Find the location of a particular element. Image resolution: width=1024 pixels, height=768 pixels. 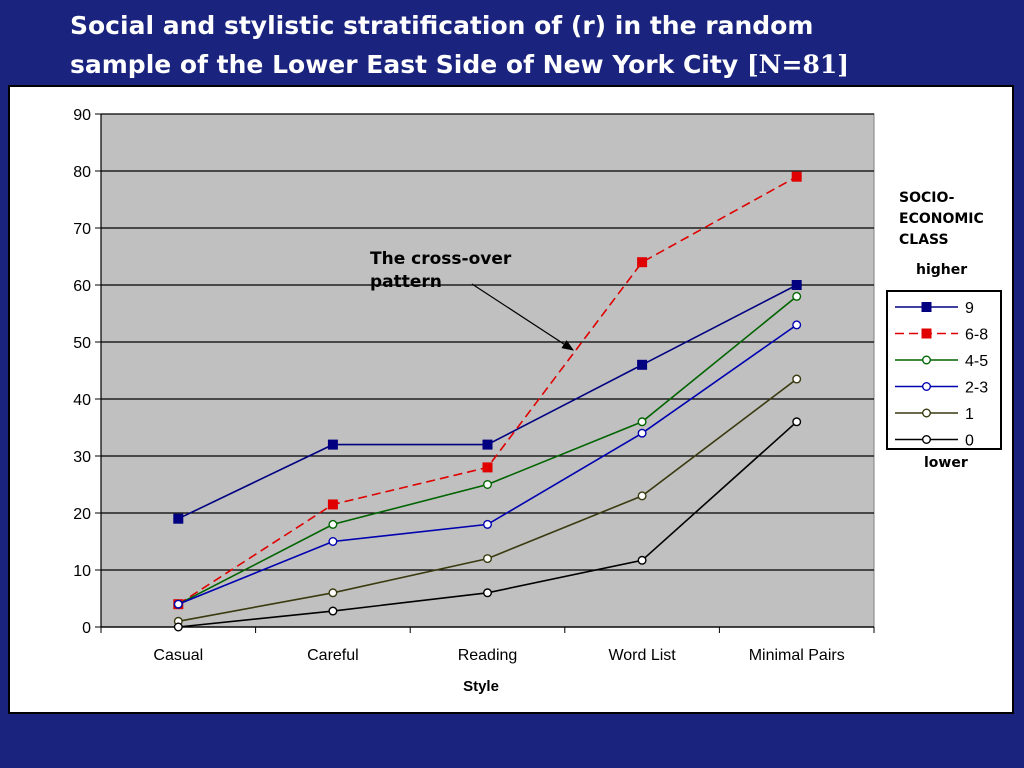

legend-items: 9 6-8 4-5 2-3 1 0 is located at coordinates (941, 375).